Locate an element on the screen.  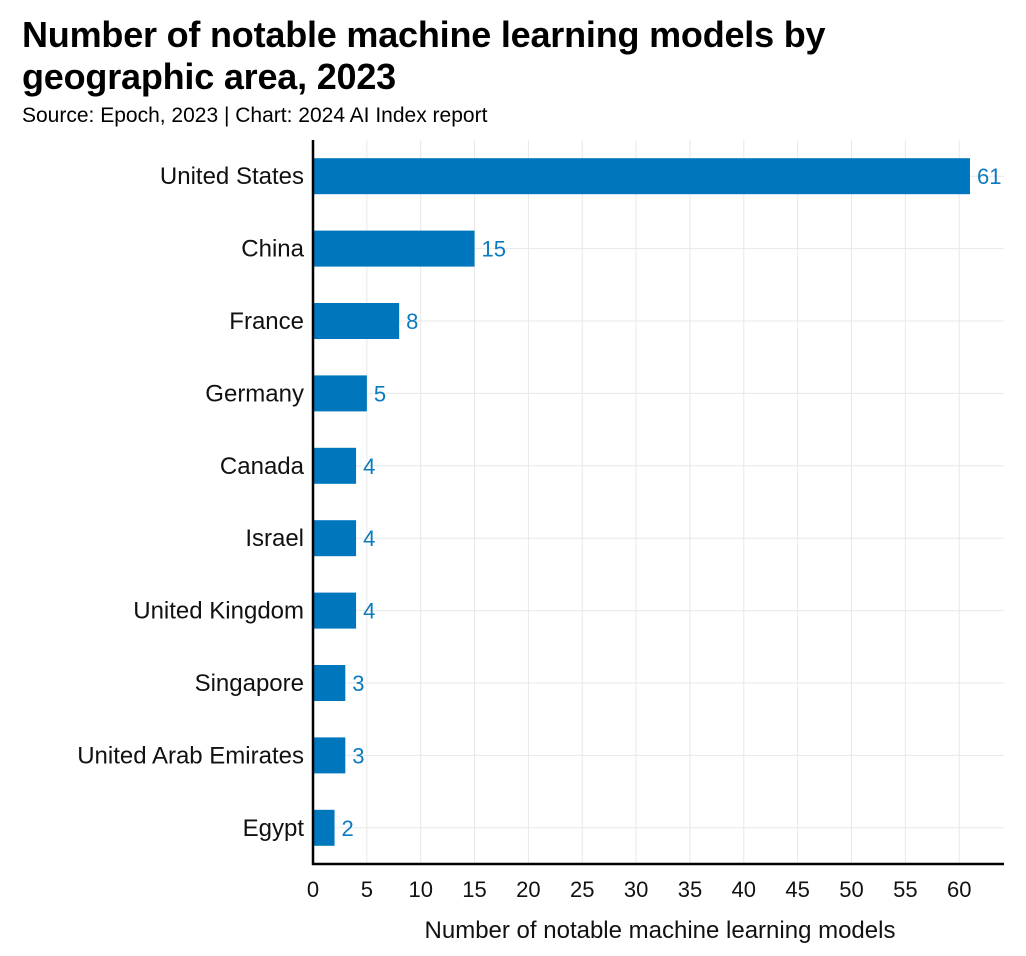
x-tick-label: 55 is located at coordinates (905, 889).